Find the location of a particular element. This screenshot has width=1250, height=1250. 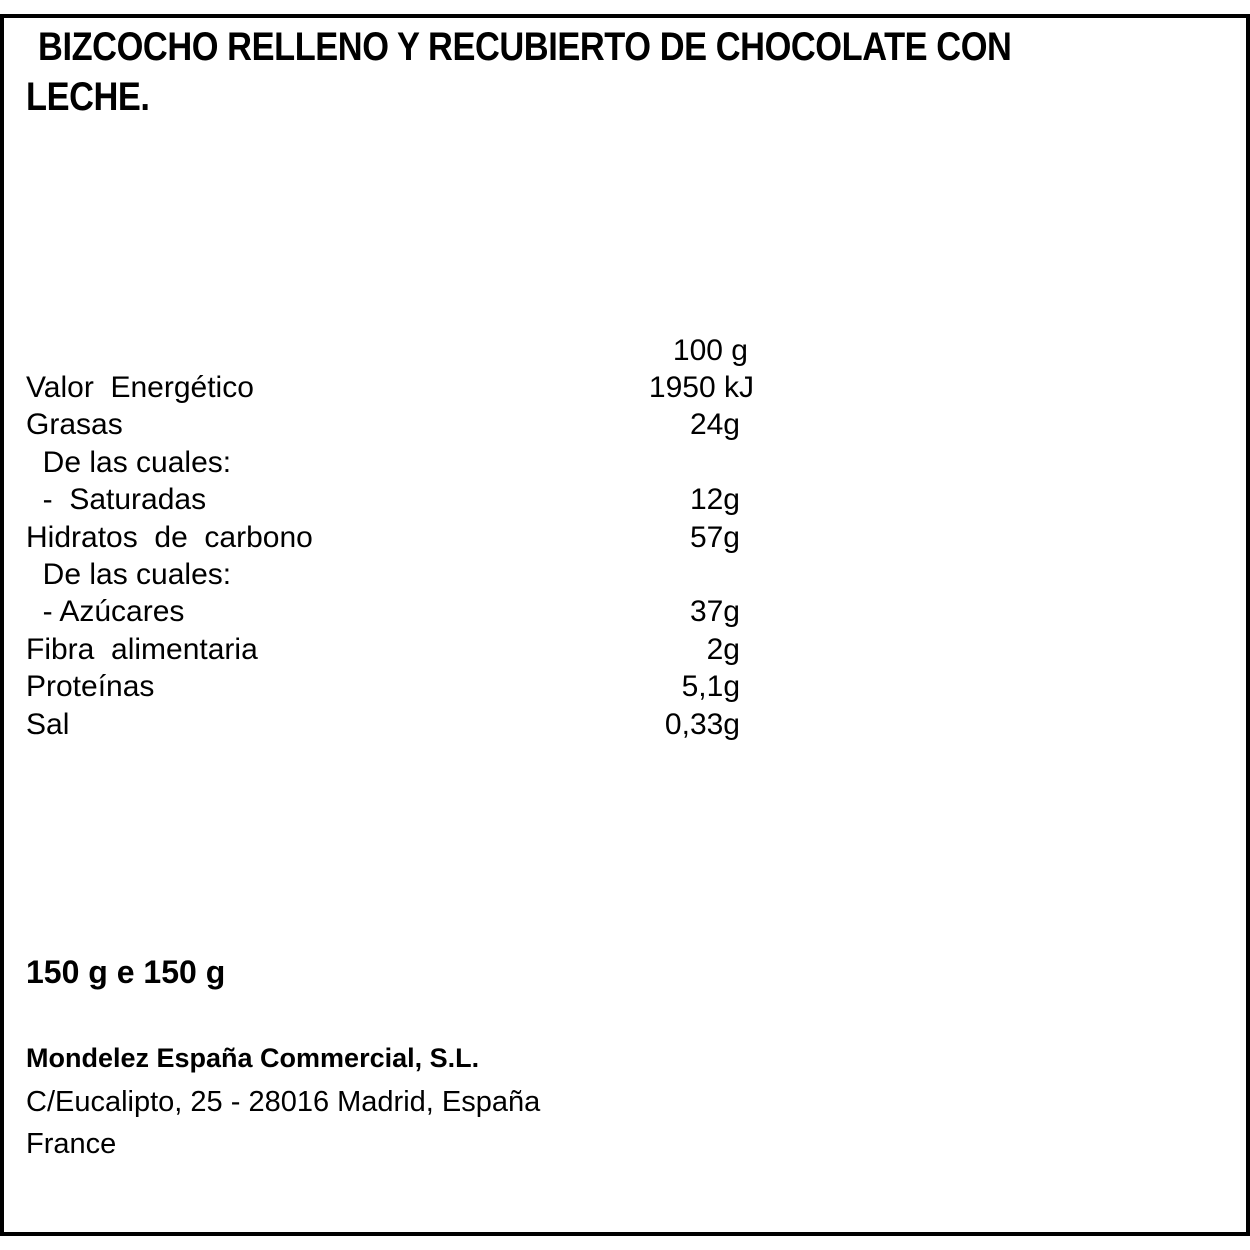

nutrition-row: Fibra alimentaria 2g is located at coordinates (396, 650).